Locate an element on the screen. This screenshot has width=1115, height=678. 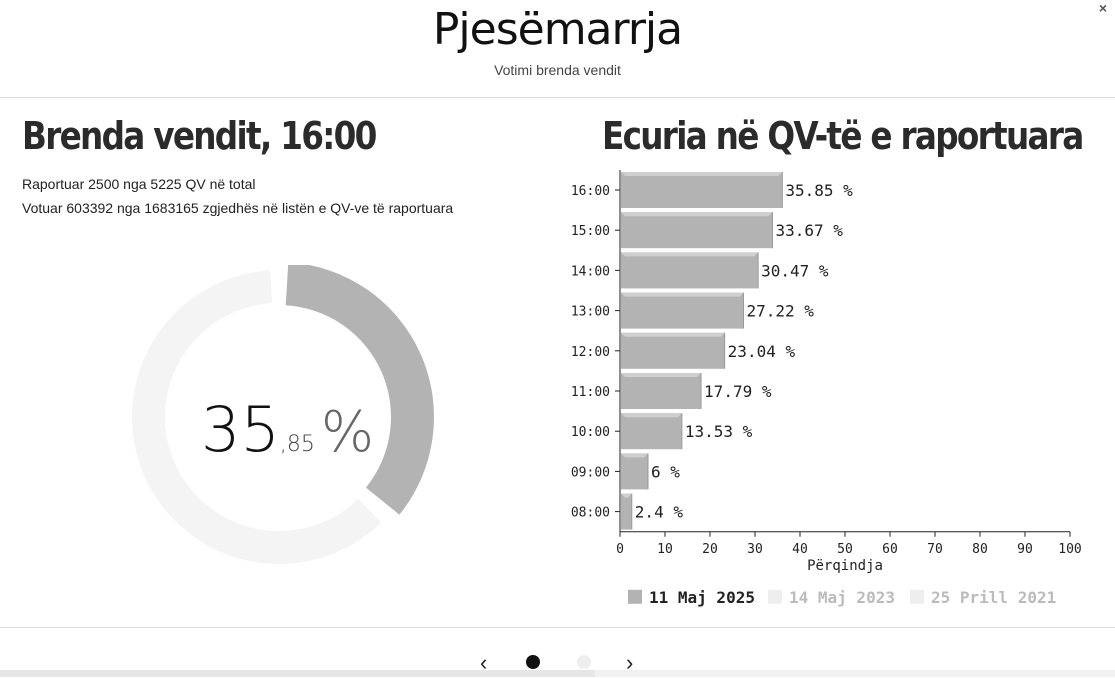
donut-chart is located at coordinates (283, 413).